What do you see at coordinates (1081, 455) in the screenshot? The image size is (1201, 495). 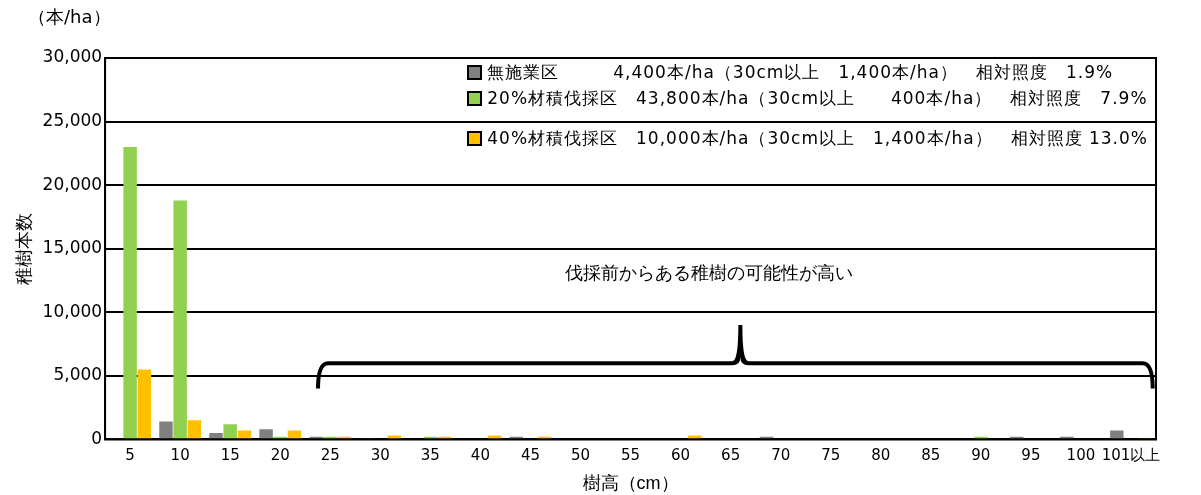 I see `x-tick-label: 100` at bounding box center [1081, 455].